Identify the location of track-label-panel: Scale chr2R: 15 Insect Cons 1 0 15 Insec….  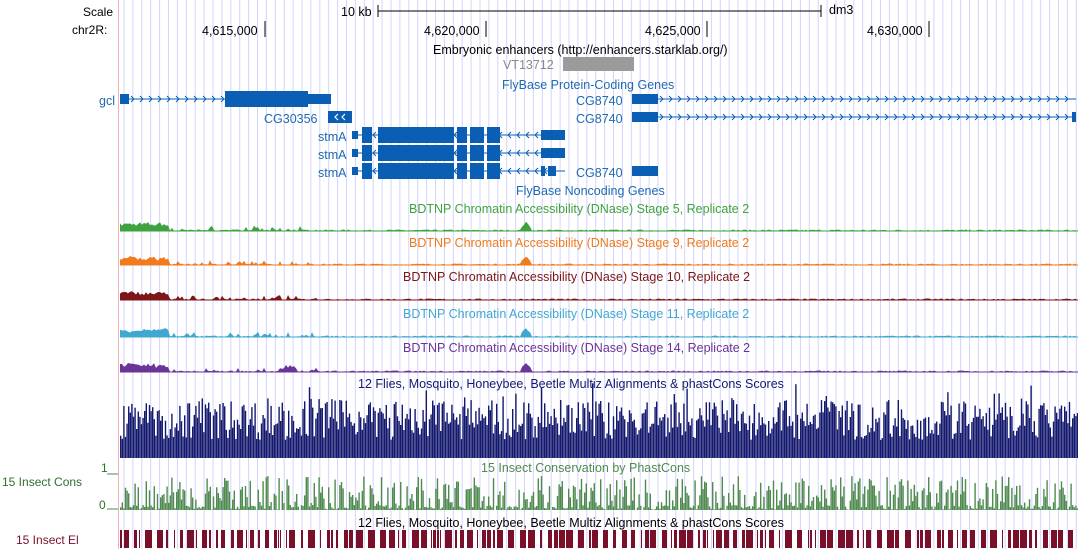
(59, 274).